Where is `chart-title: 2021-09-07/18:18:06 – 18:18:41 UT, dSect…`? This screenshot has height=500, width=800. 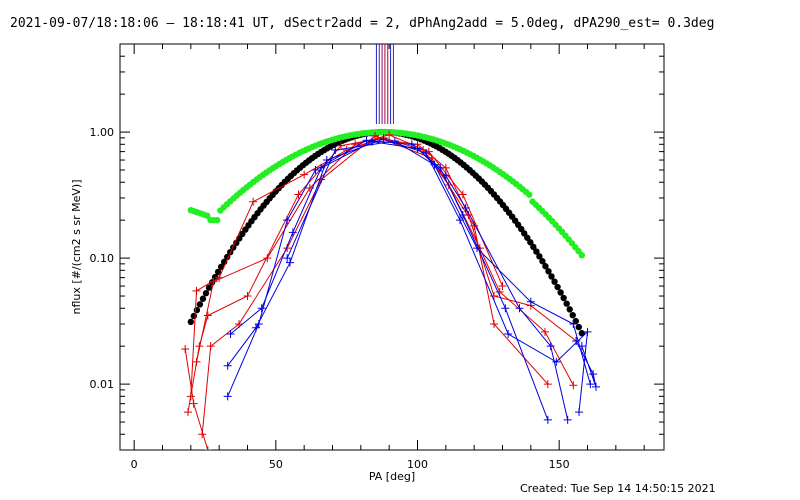
chart-title: 2021-09-07/18:18:06 – 18:18:41 UT, dSect… is located at coordinates (362, 23).